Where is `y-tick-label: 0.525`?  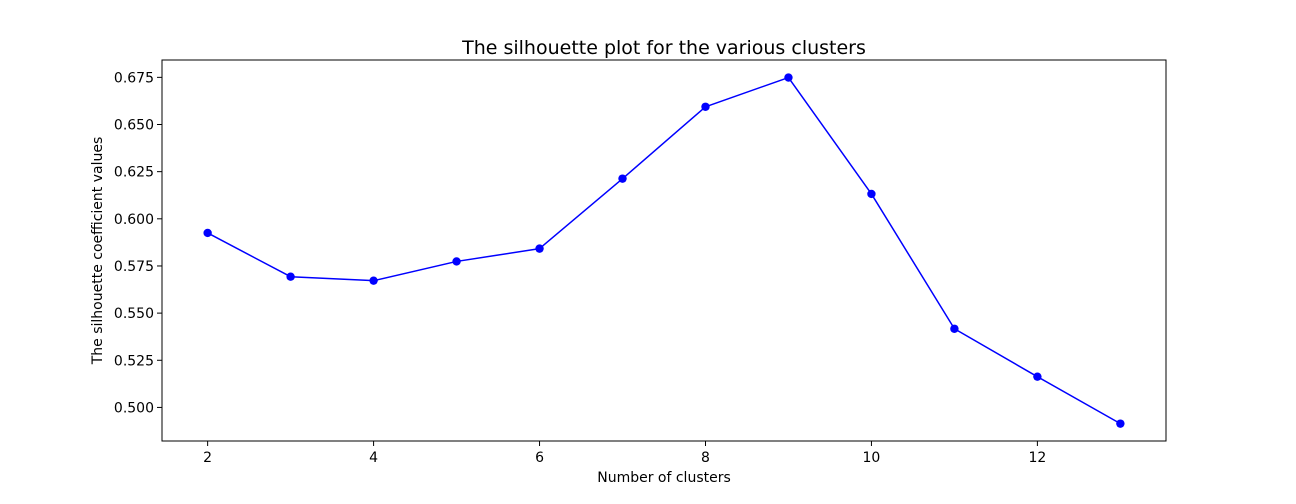 y-tick-label: 0.525 is located at coordinates (134, 361).